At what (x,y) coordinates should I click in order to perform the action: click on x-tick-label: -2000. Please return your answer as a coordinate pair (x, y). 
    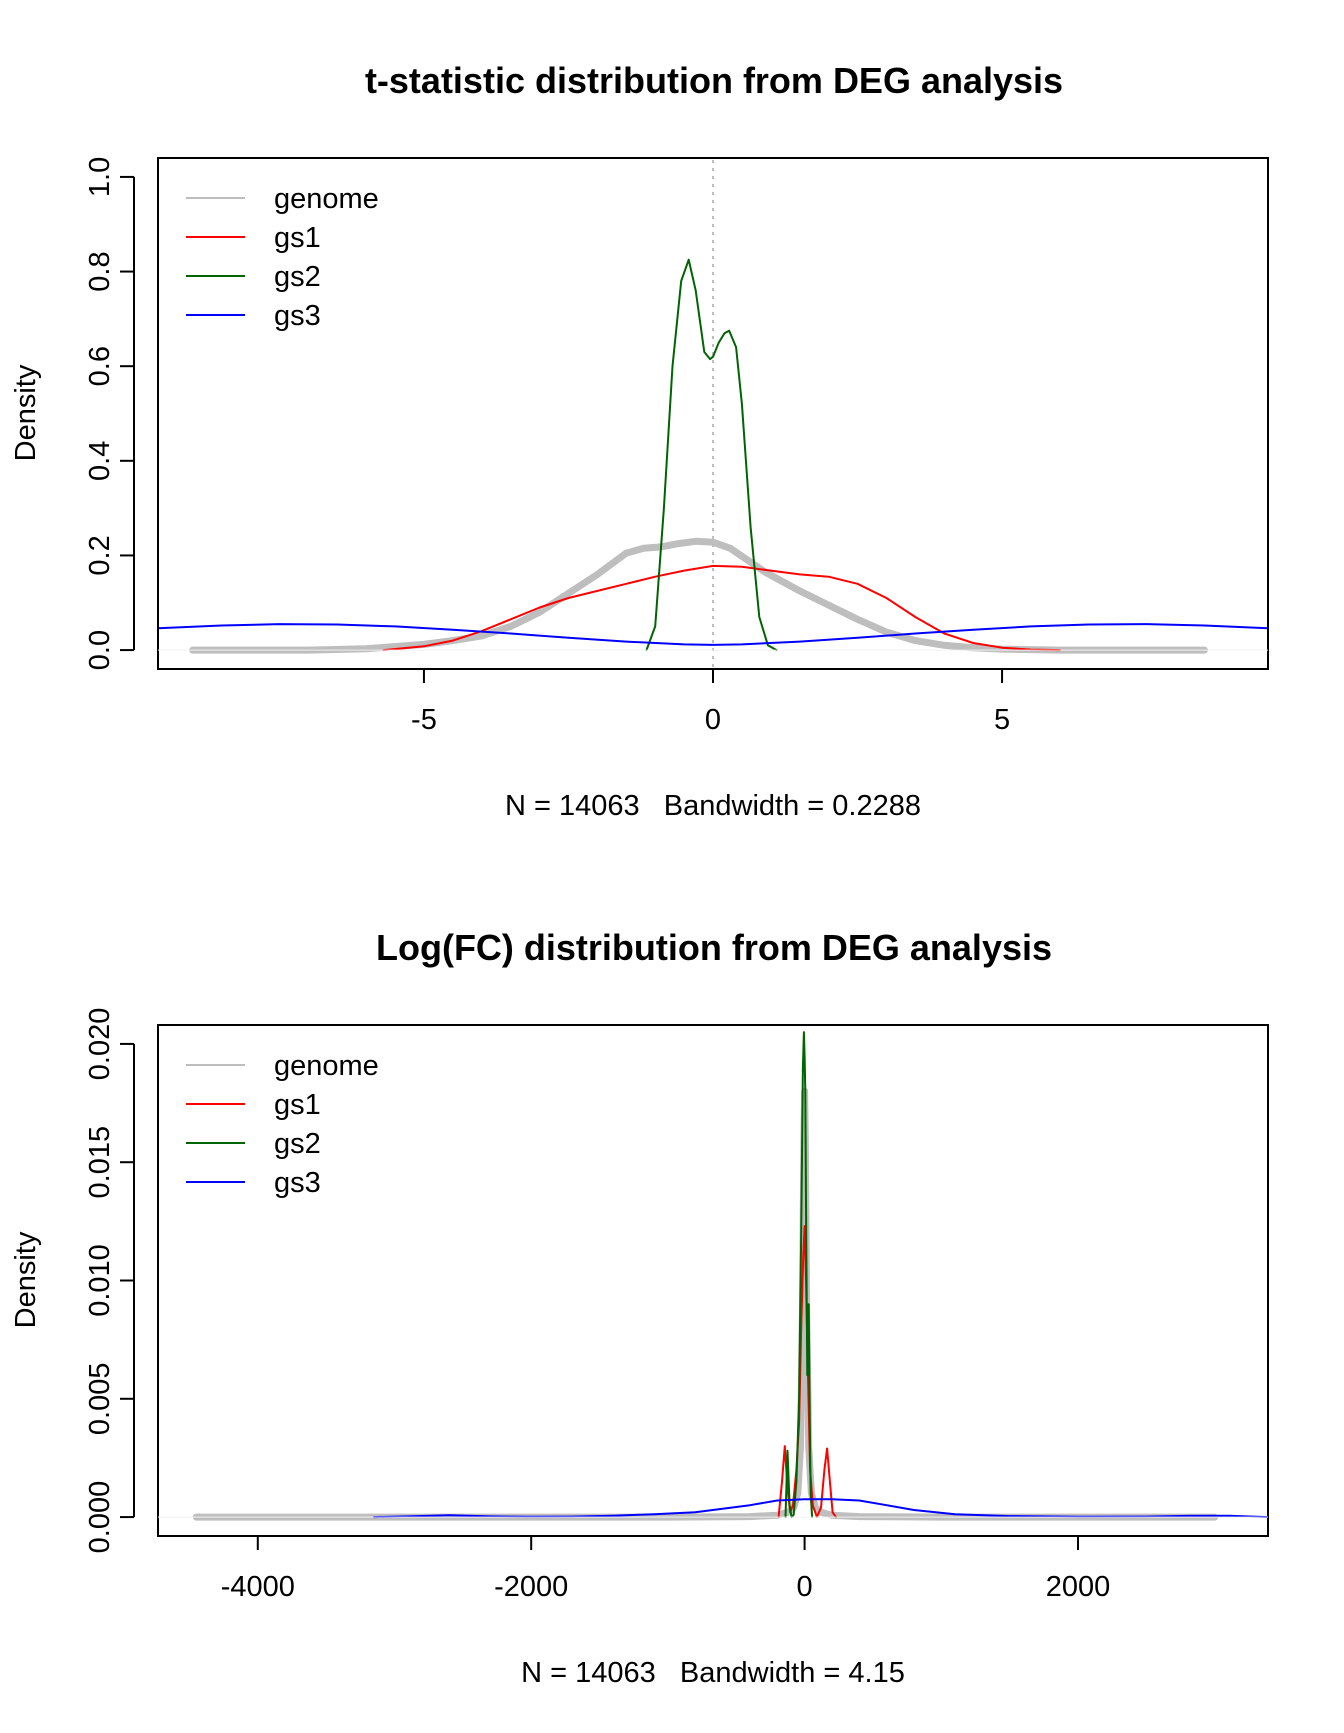
    Looking at the image, I should click on (531, 1587).